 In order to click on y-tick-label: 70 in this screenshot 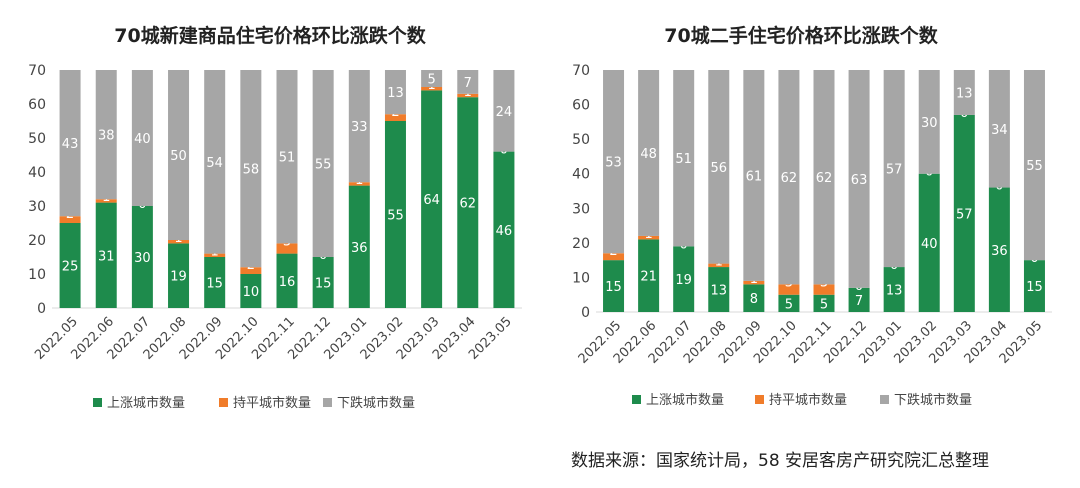, I will do `click(37, 71)`.